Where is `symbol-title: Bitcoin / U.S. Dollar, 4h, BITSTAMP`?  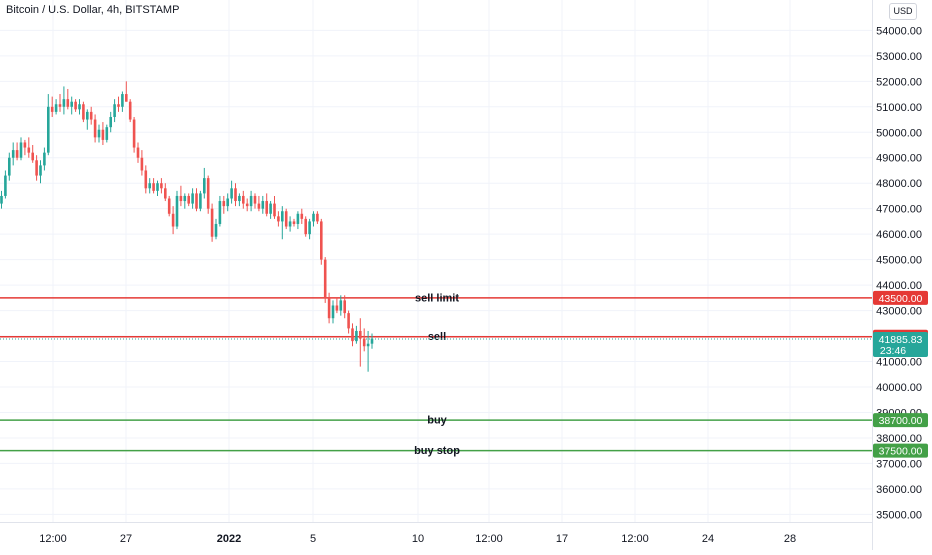
symbol-title: Bitcoin / U.S. Dollar, 4h, BITSTAMP is located at coordinates (93, 10).